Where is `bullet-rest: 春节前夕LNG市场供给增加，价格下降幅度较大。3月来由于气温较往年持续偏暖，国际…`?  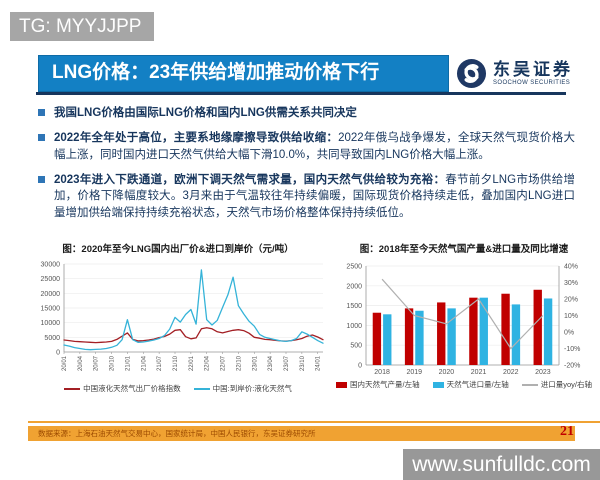 bullet-rest: 春节前夕LNG市场供给增加，价格下降幅度较大。3月来由于气温较往年持续偏暖，国际… is located at coordinates (314, 196).